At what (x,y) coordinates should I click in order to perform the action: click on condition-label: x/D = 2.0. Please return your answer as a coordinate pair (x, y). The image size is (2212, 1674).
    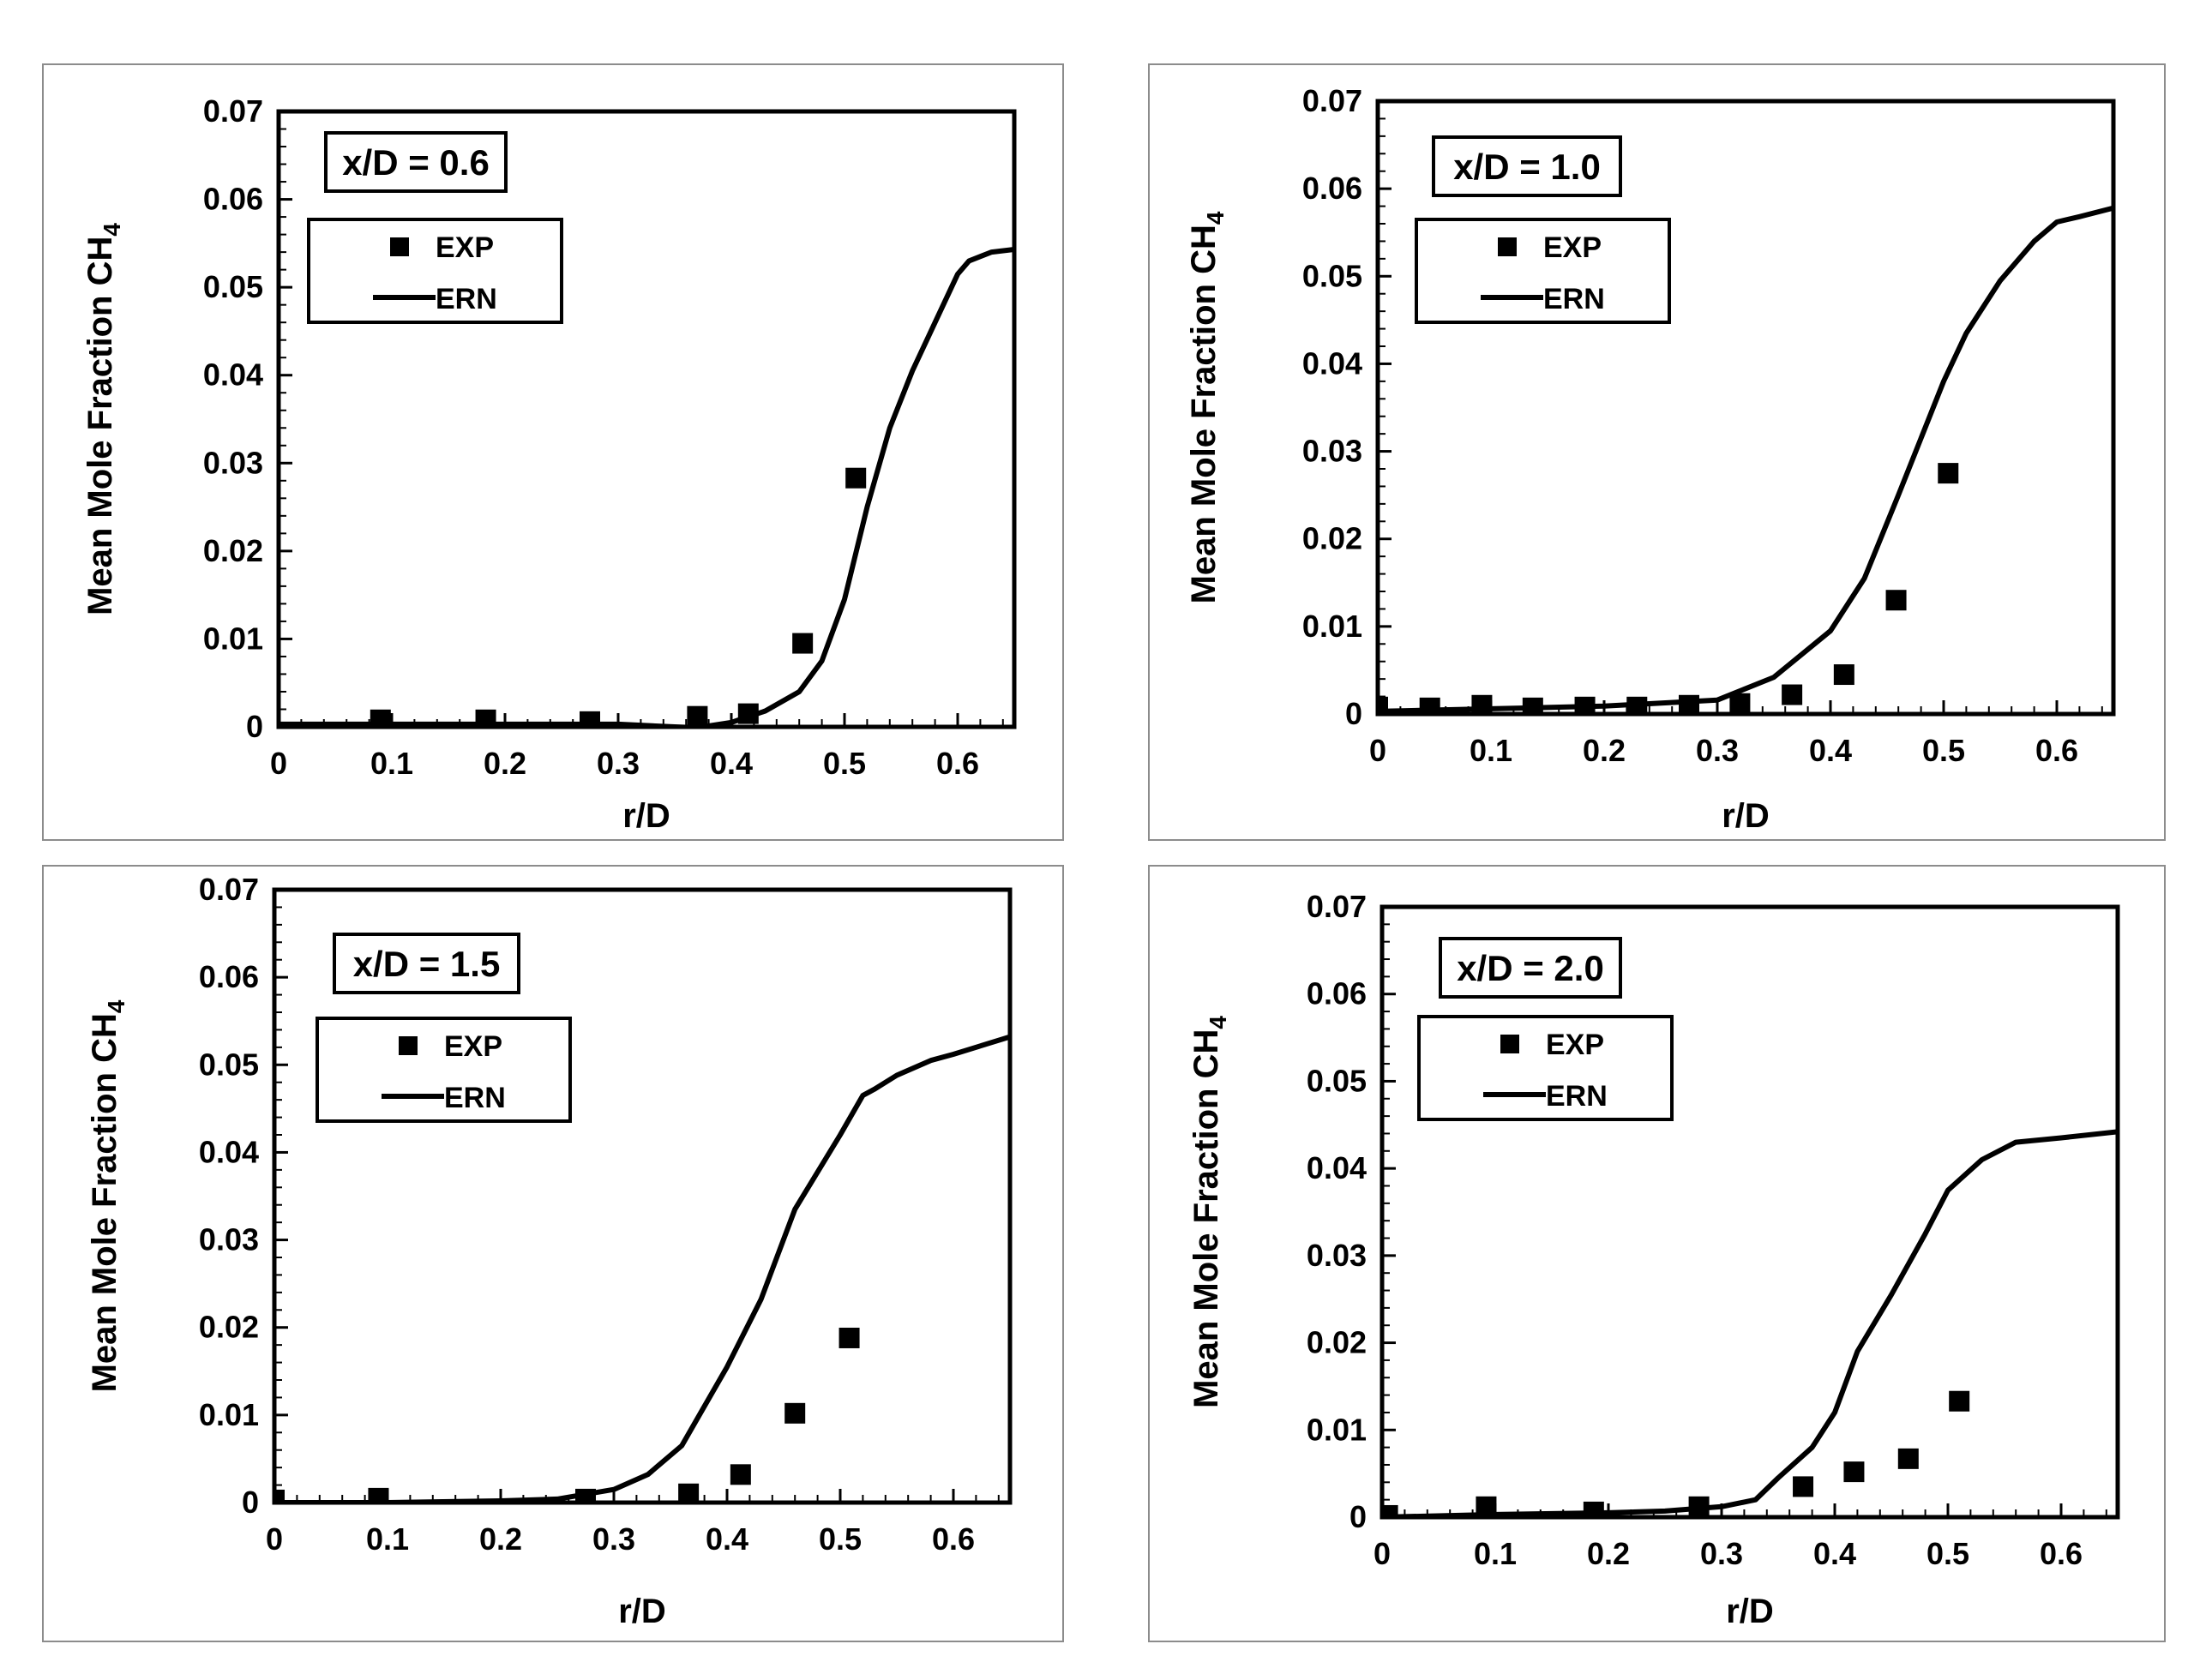
    Looking at the image, I should click on (1530, 968).